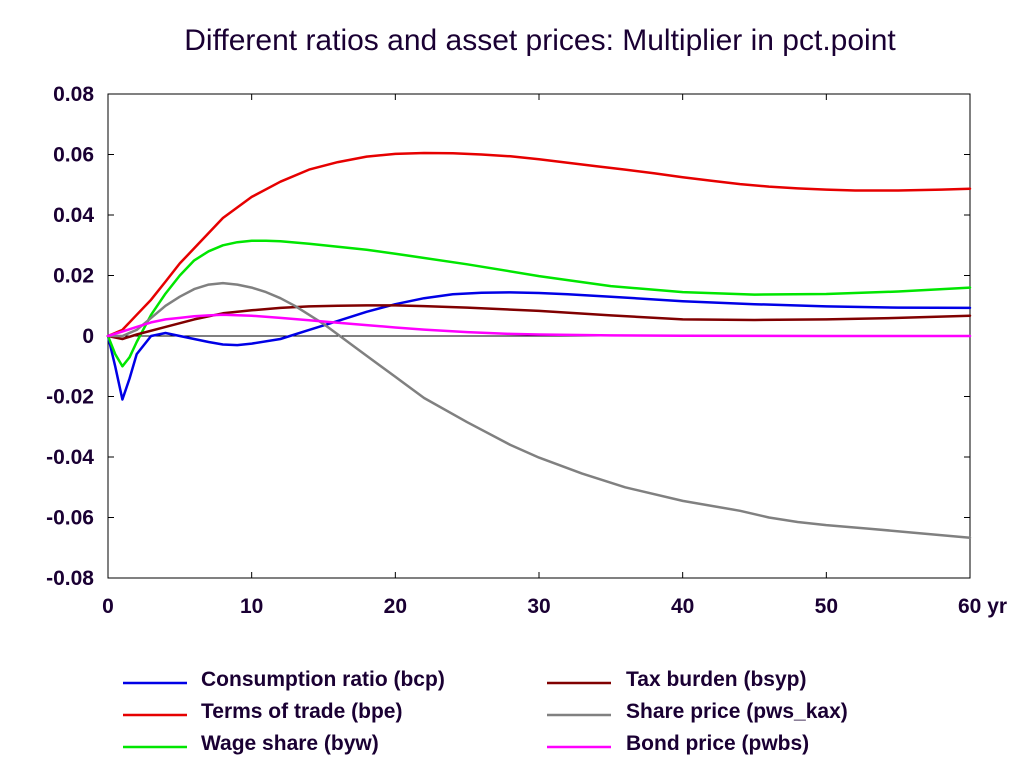  I want to click on x-tick-label: 50, so click(826, 606).